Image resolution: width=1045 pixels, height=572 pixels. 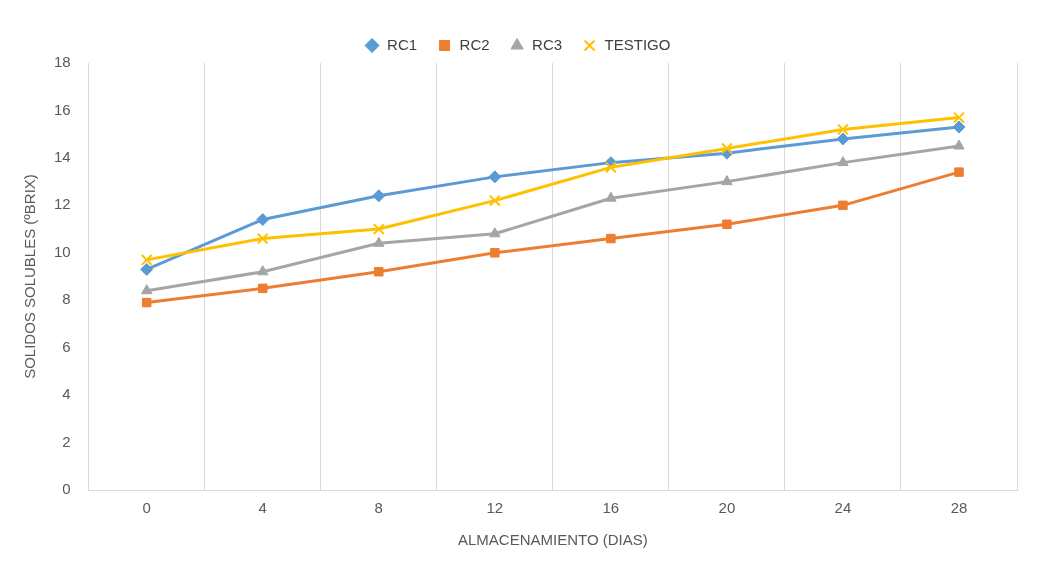 What do you see at coordinates (552, 540) in the screenshot?
I see `x-axis-title: ALMACENAMIENTO (DIAS)` at bounding box center [552, 540].